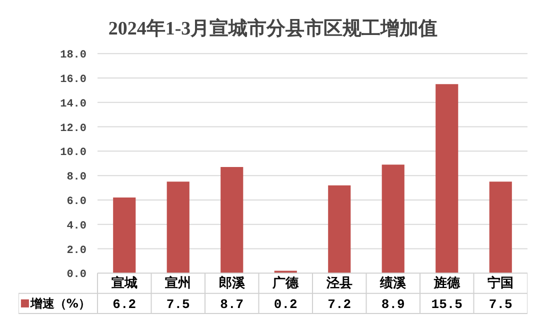 This screenshot has width=536, height=321. I want to click on y-tick-label: 6.0, so click(76, 202).